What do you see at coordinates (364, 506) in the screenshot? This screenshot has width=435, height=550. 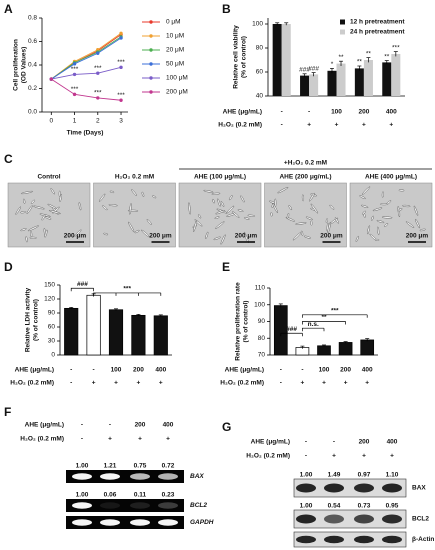 I see `ratio: 0.73` at bounding box center [364, 506].